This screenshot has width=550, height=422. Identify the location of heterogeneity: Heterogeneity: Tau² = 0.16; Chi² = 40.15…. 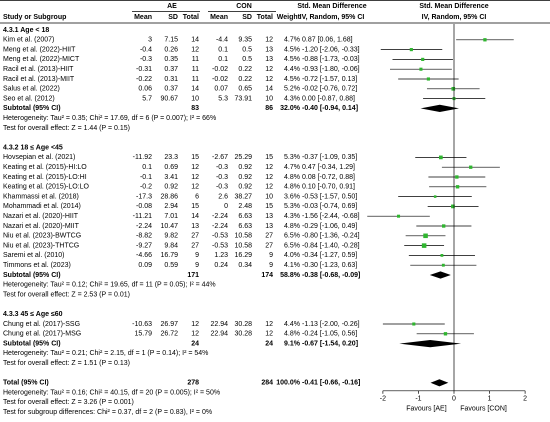
(111, 392).